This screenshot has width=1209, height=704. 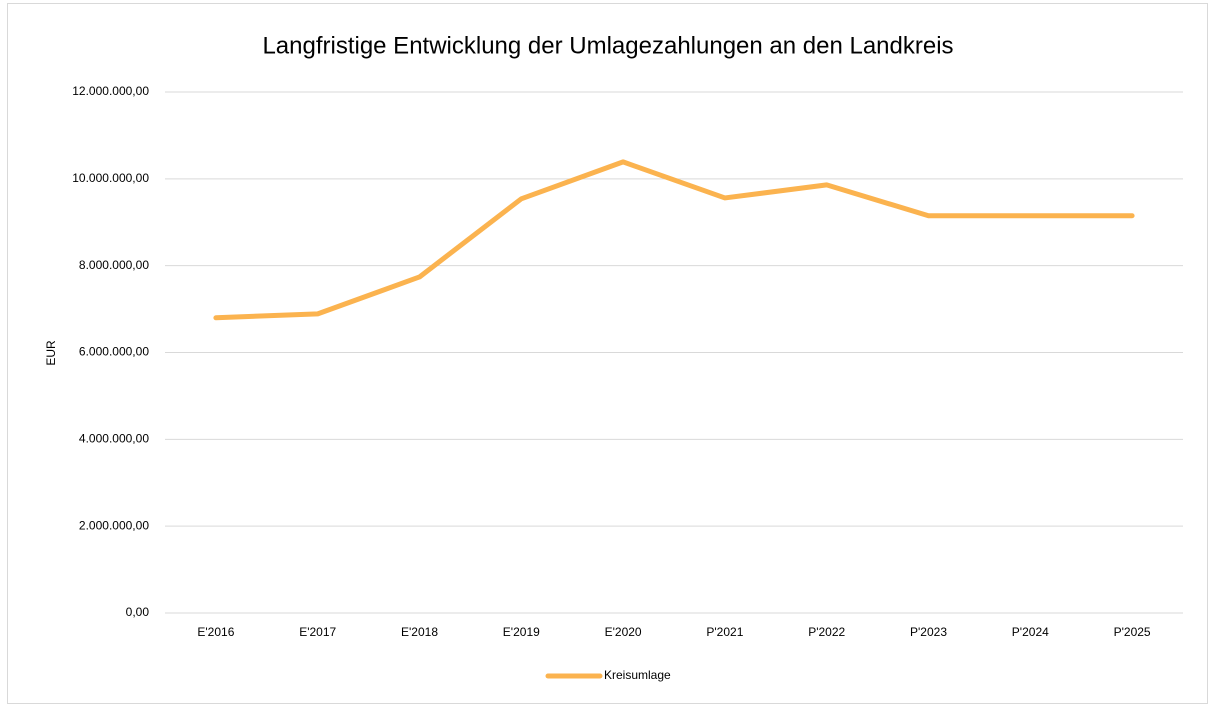 I want to click on x-tick-label: E'2017, so click(x=317, y=632).